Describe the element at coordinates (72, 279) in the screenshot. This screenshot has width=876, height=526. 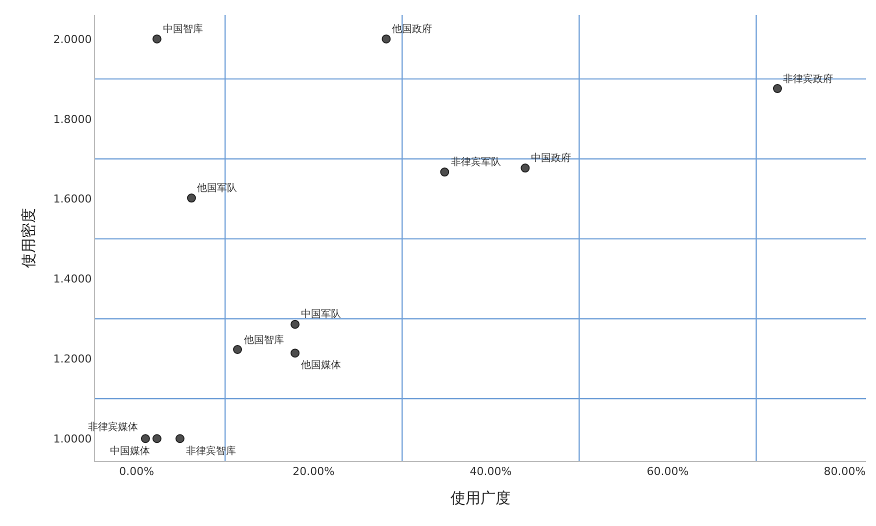
I see `y-tick-label: 1.4000` at that location.